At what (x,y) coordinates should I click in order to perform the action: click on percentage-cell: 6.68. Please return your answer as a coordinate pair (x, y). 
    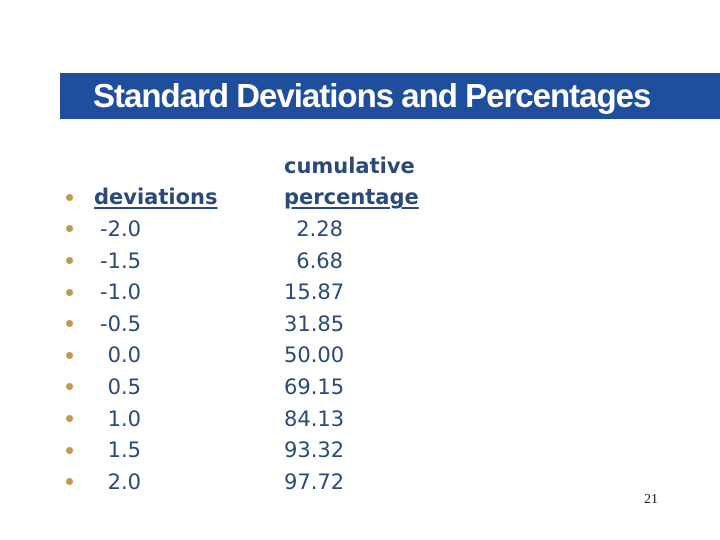
    Looking at the image, I should click on (350, 261).